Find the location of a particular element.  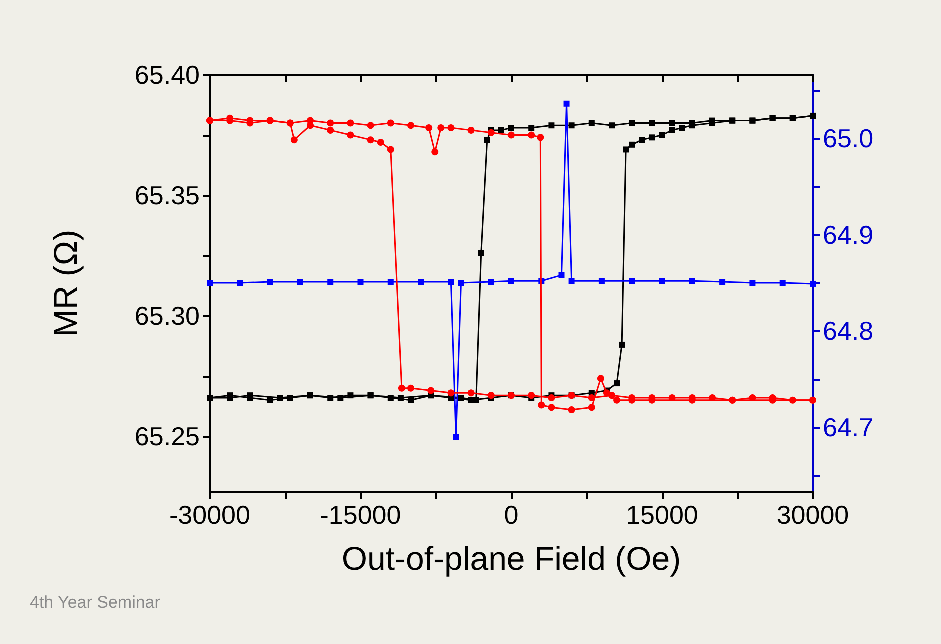

y-tick-label: 65.35 is located at coordinates (167, 195).